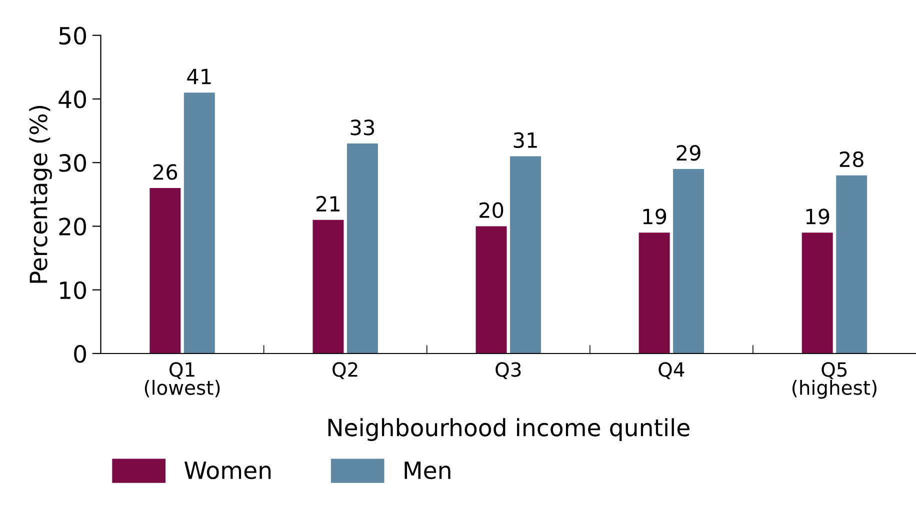 The height and width of the screenshot is (505, 916). I want to click on x-tick-label: Q3, so click(508, 371).